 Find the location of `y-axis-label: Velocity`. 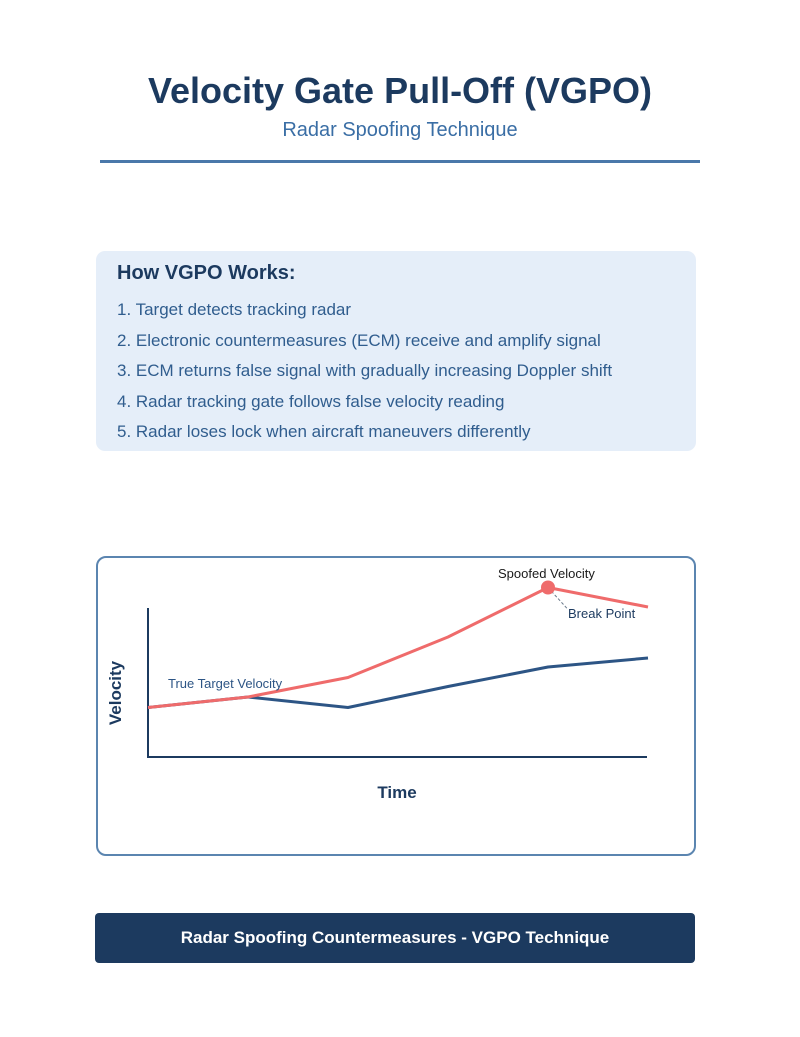

y-axis-label: Velocity is located at coordinates (115, 692).